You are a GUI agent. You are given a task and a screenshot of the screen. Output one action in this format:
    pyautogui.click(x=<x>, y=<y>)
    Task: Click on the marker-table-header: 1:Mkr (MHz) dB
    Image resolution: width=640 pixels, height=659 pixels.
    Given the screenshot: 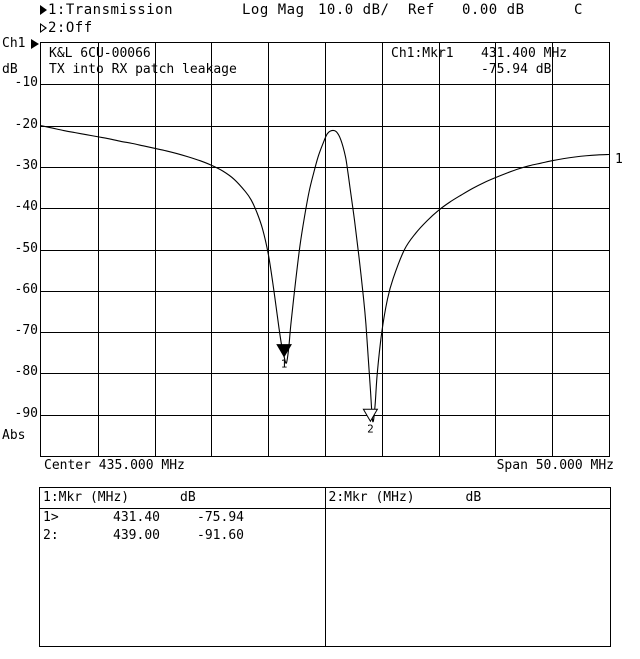 What is the action you would take?
    pyautogui.click(x=182, y=498)
    